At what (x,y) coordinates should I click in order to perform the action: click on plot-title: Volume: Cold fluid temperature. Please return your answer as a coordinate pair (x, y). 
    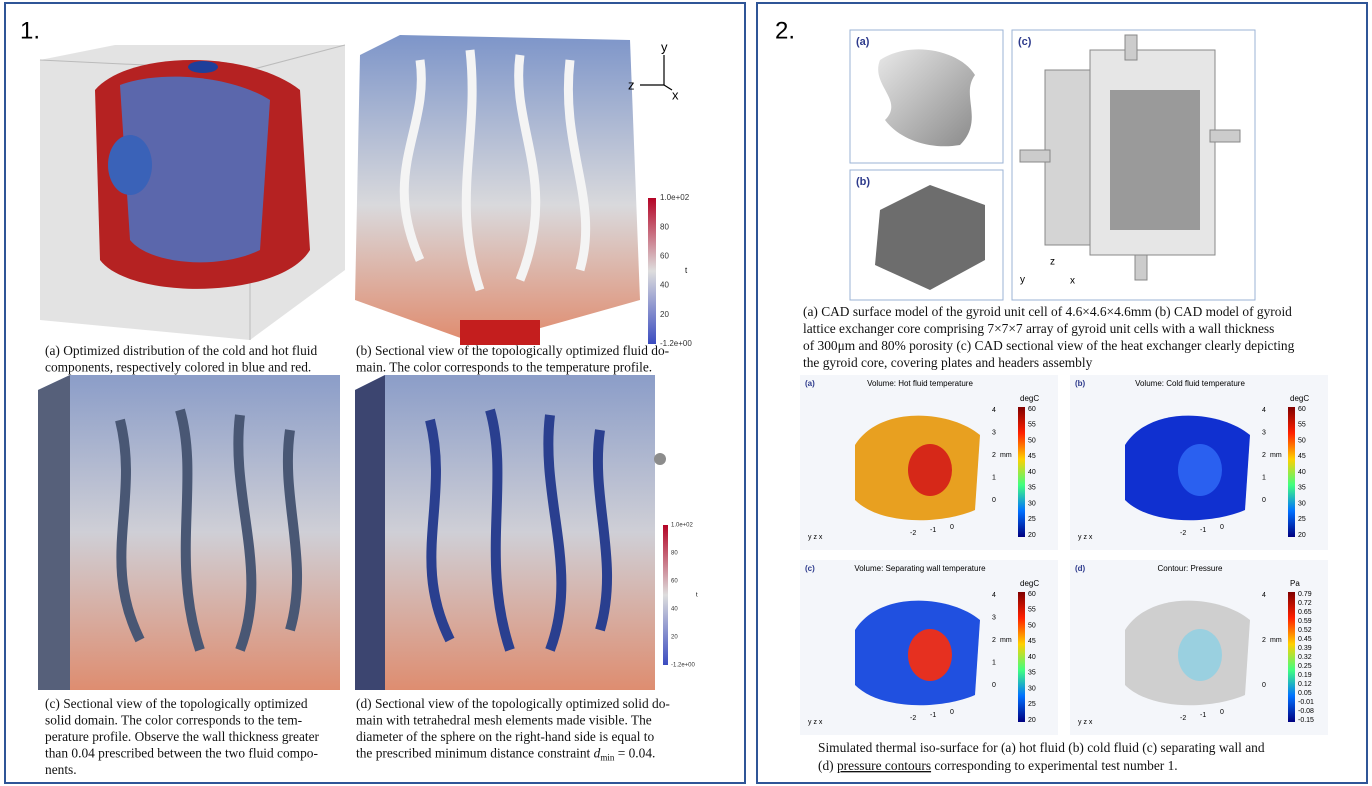
    Looking at the image, I should click on (1190, 383).